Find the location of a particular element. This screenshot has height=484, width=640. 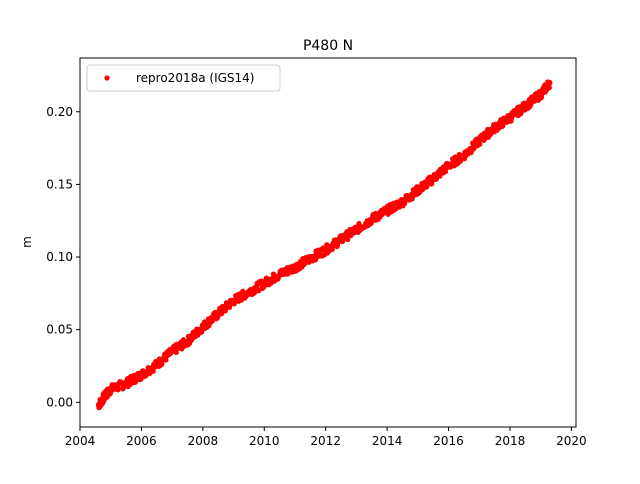

legend: repro2018a (IGS14) is located at coordinates (183, 78).